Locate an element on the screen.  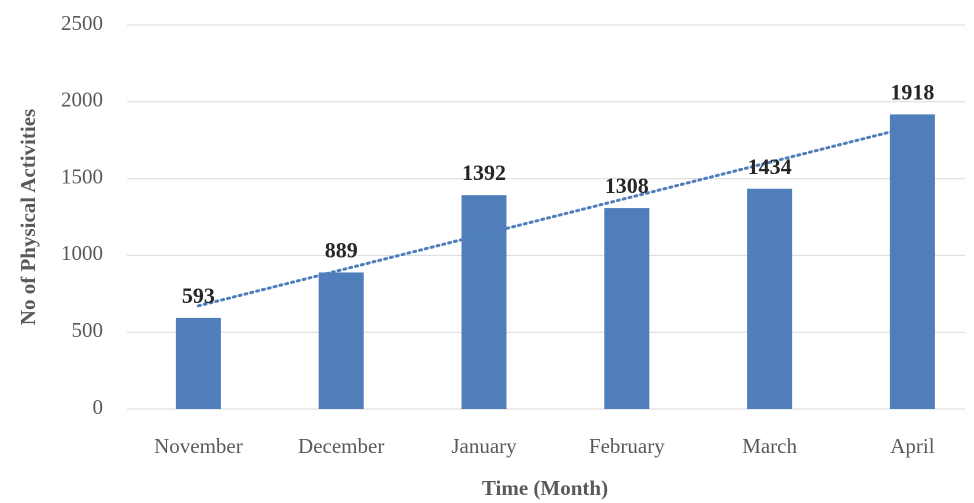
data-label: 1434 is located at coordinates (770, 166).